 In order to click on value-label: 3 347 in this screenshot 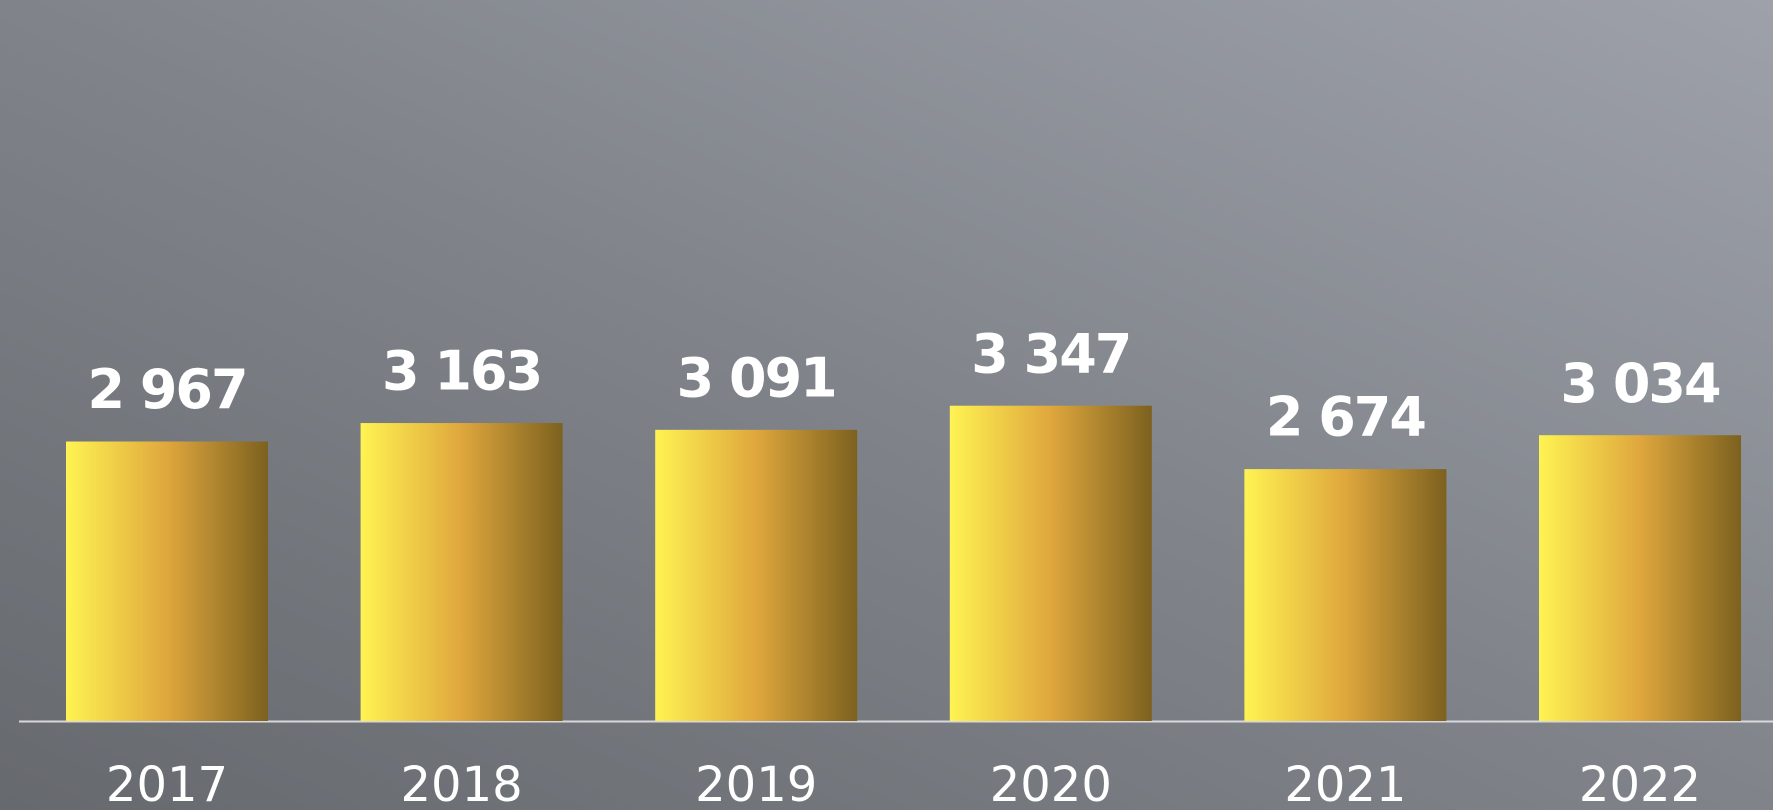, I will do `click(1050, 353)`.